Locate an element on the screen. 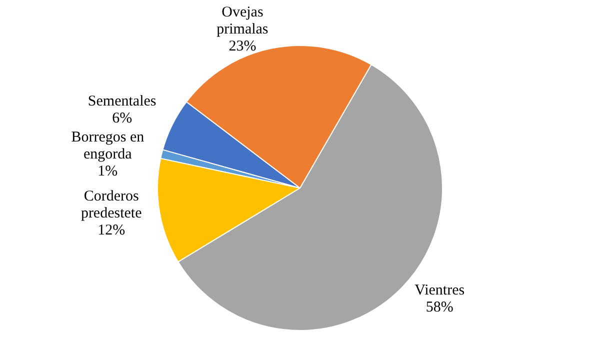  data-label: 1% is located at coordinates (108, 171).